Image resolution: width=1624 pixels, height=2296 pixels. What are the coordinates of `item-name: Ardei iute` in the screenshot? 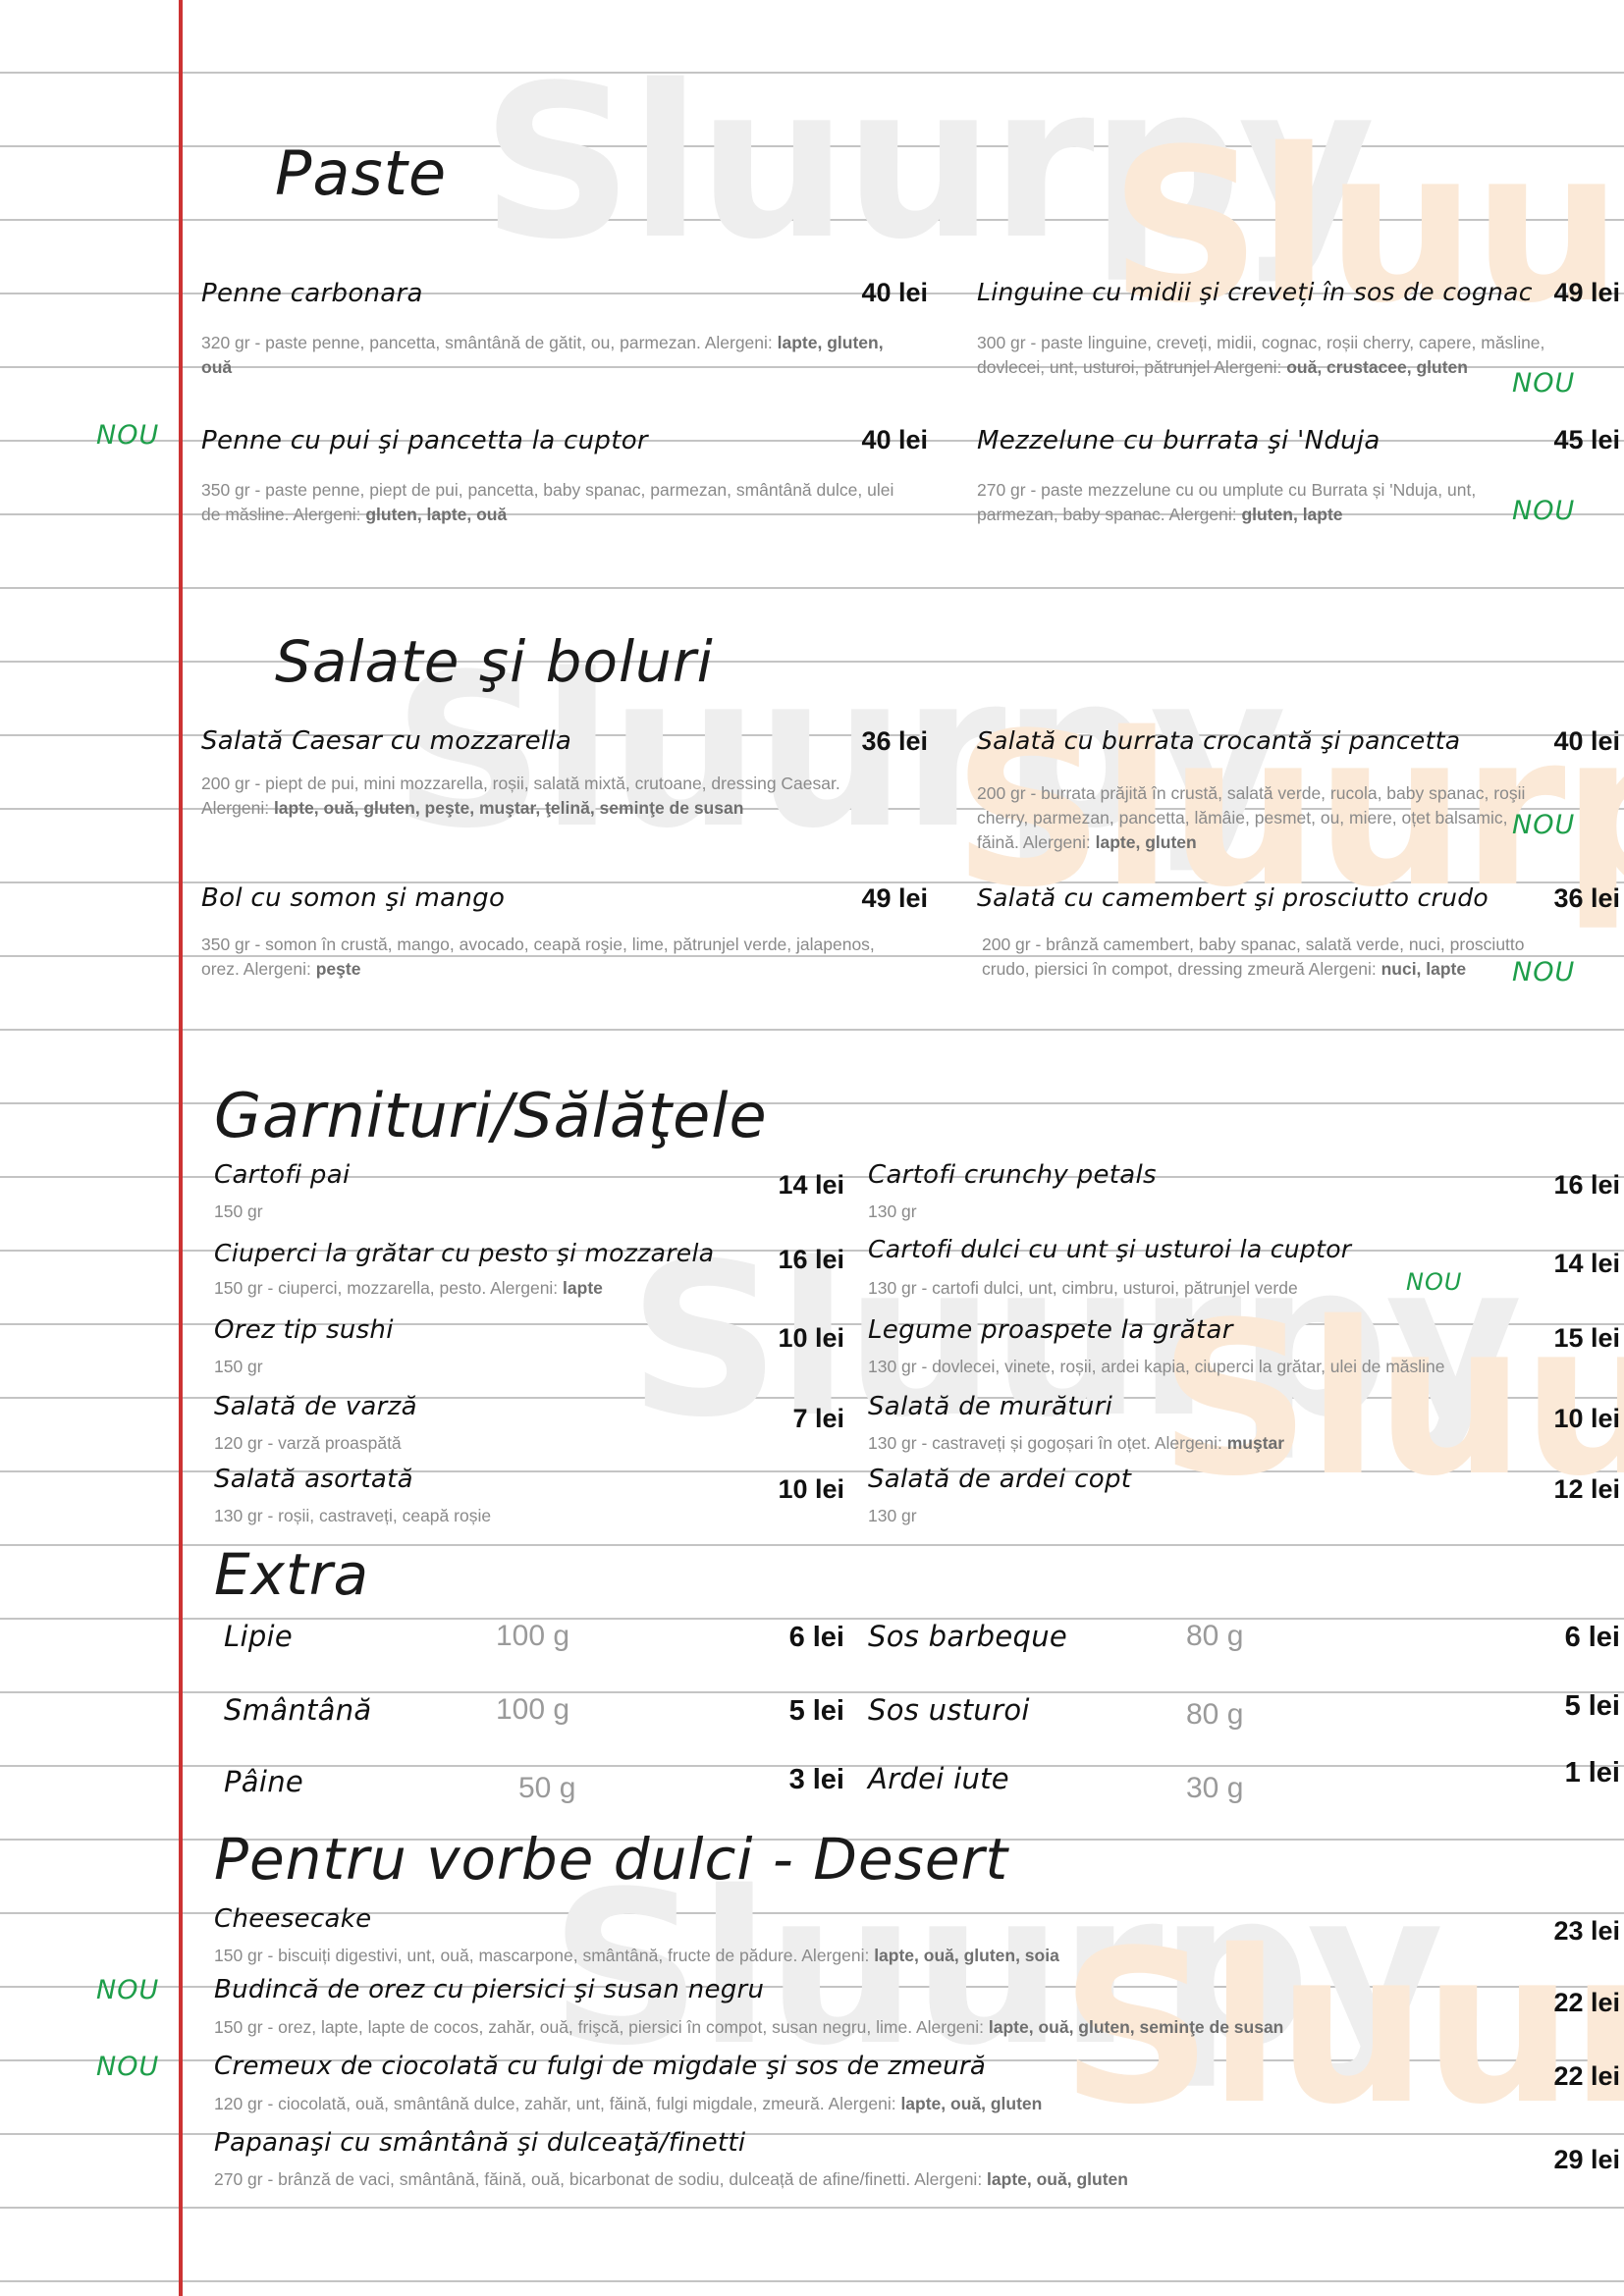 It's located at (938, 1778).